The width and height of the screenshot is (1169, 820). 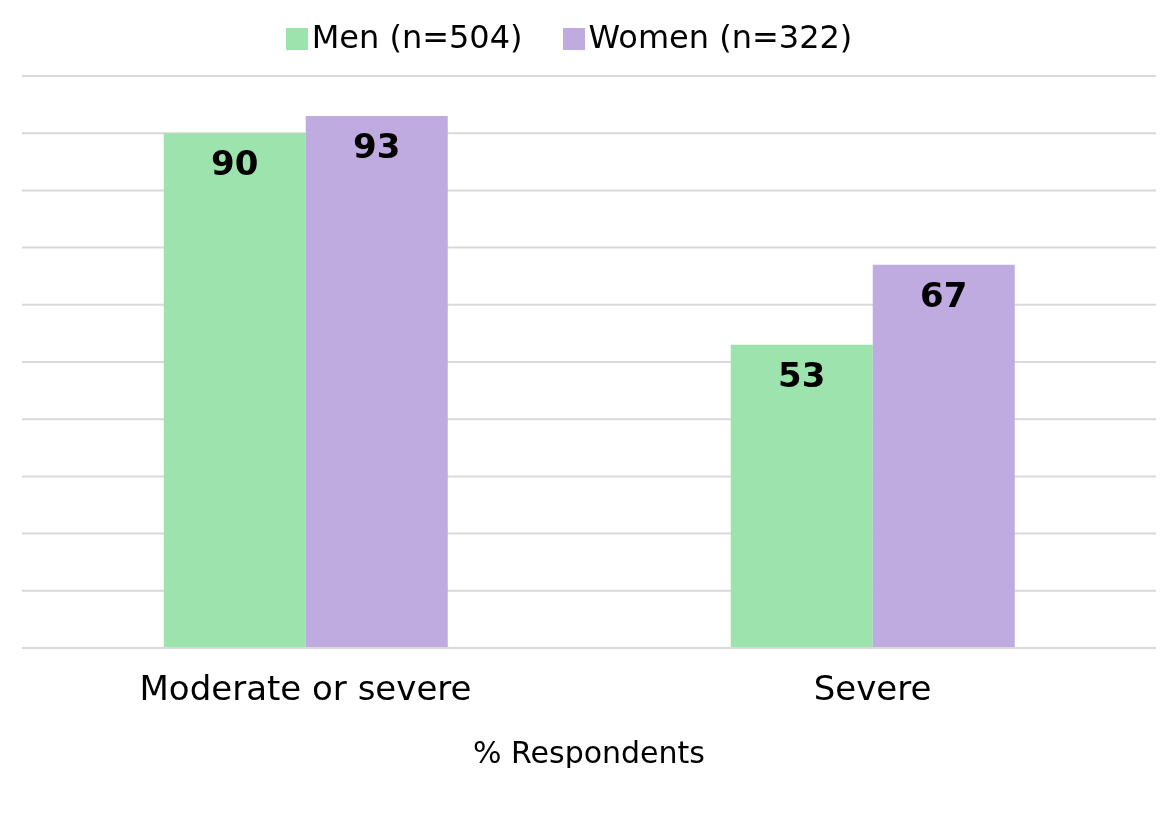 What do you see at coordinates (417, 37) in the screenshot?
I see `legend-label: Men (n=504)` at bounding box center [417, 37].